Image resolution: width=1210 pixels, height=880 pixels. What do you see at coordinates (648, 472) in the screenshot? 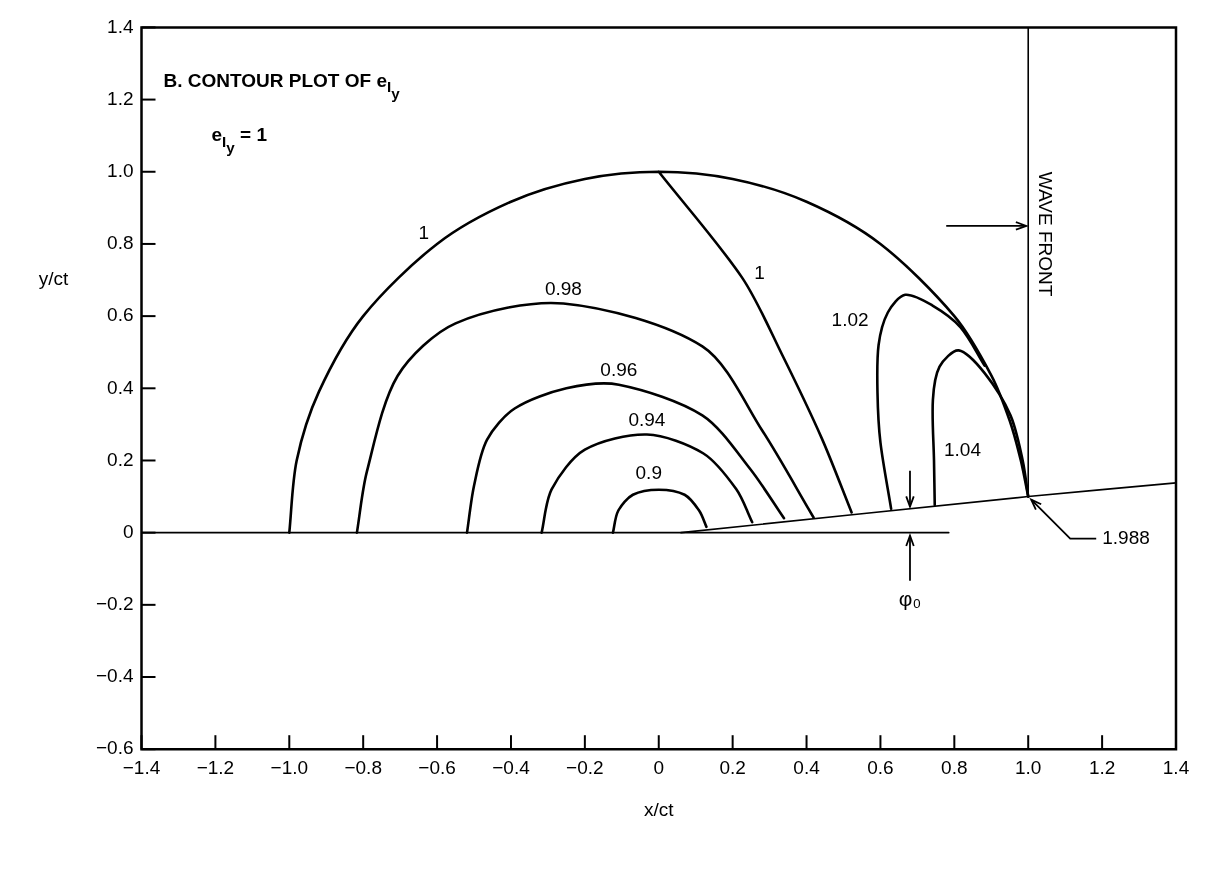
I see `series-label: 0.9` at bounding box center [648, 472].